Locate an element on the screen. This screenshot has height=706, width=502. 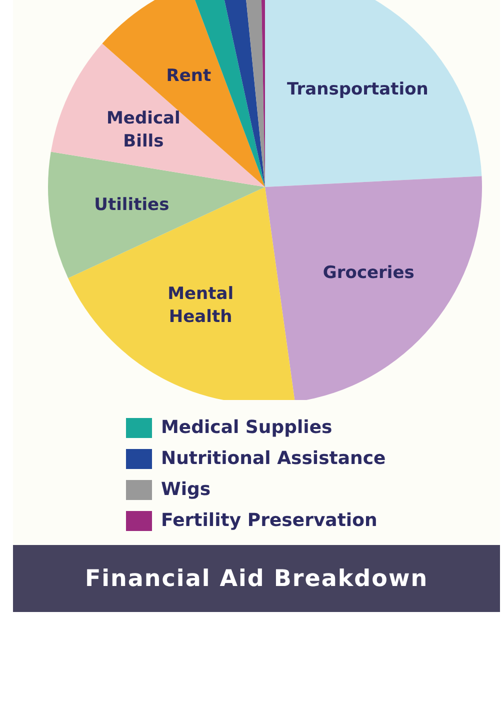
legend-label: Wigs is located at coordinates (186, 489).